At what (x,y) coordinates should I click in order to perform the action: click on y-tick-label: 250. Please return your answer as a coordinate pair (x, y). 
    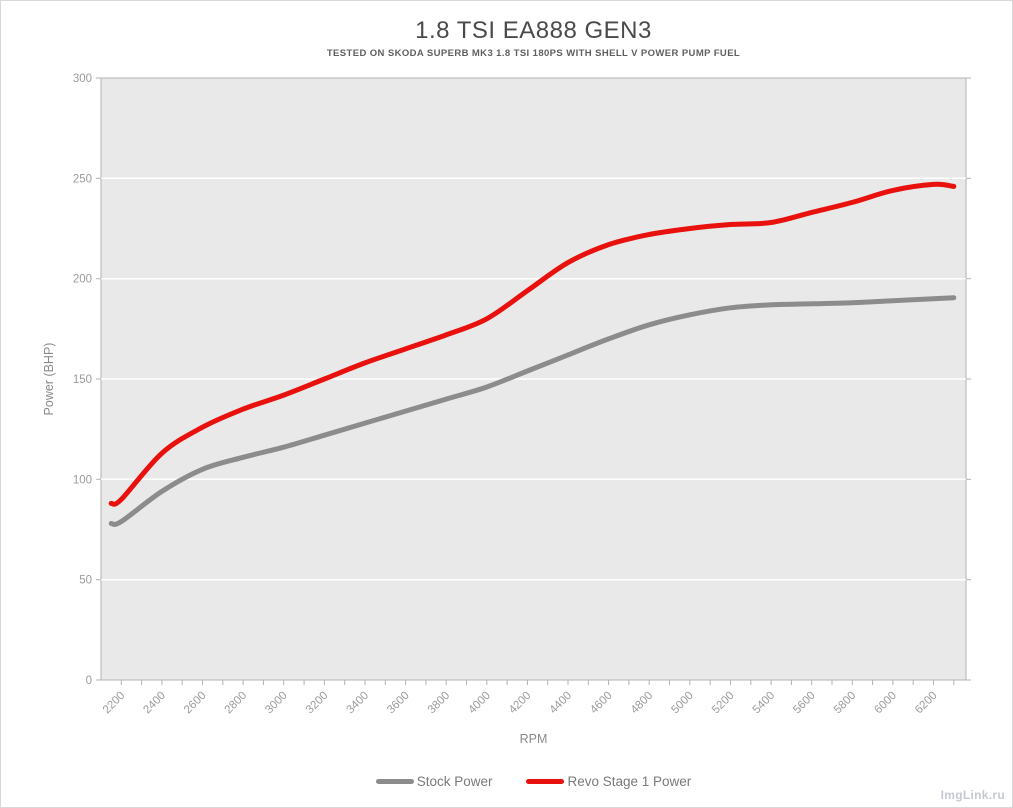
    Looking at the image, I should click on (82, 179).